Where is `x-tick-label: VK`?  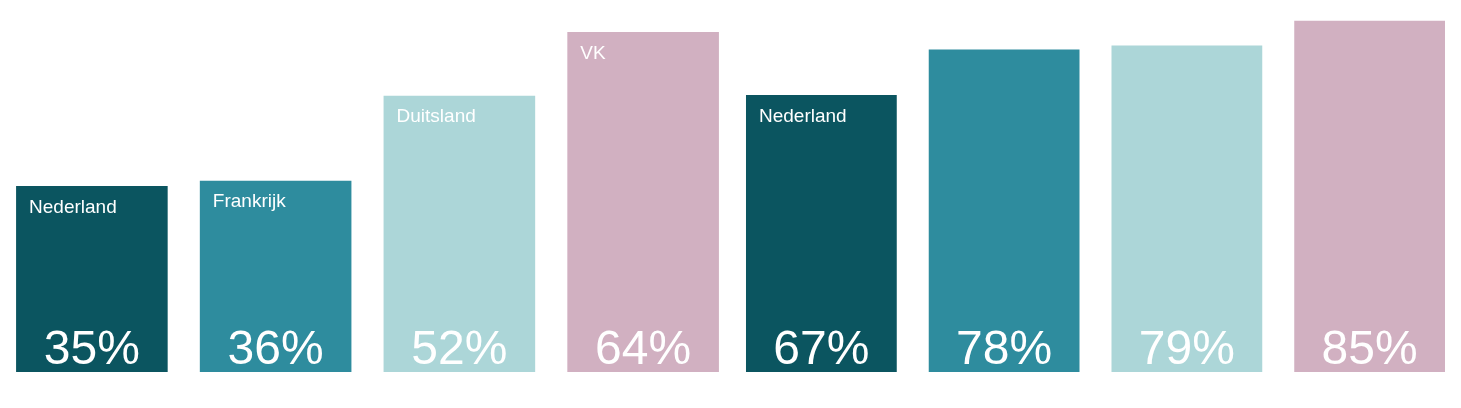
x-tick-label: VK is located at coordinates (593, 52).